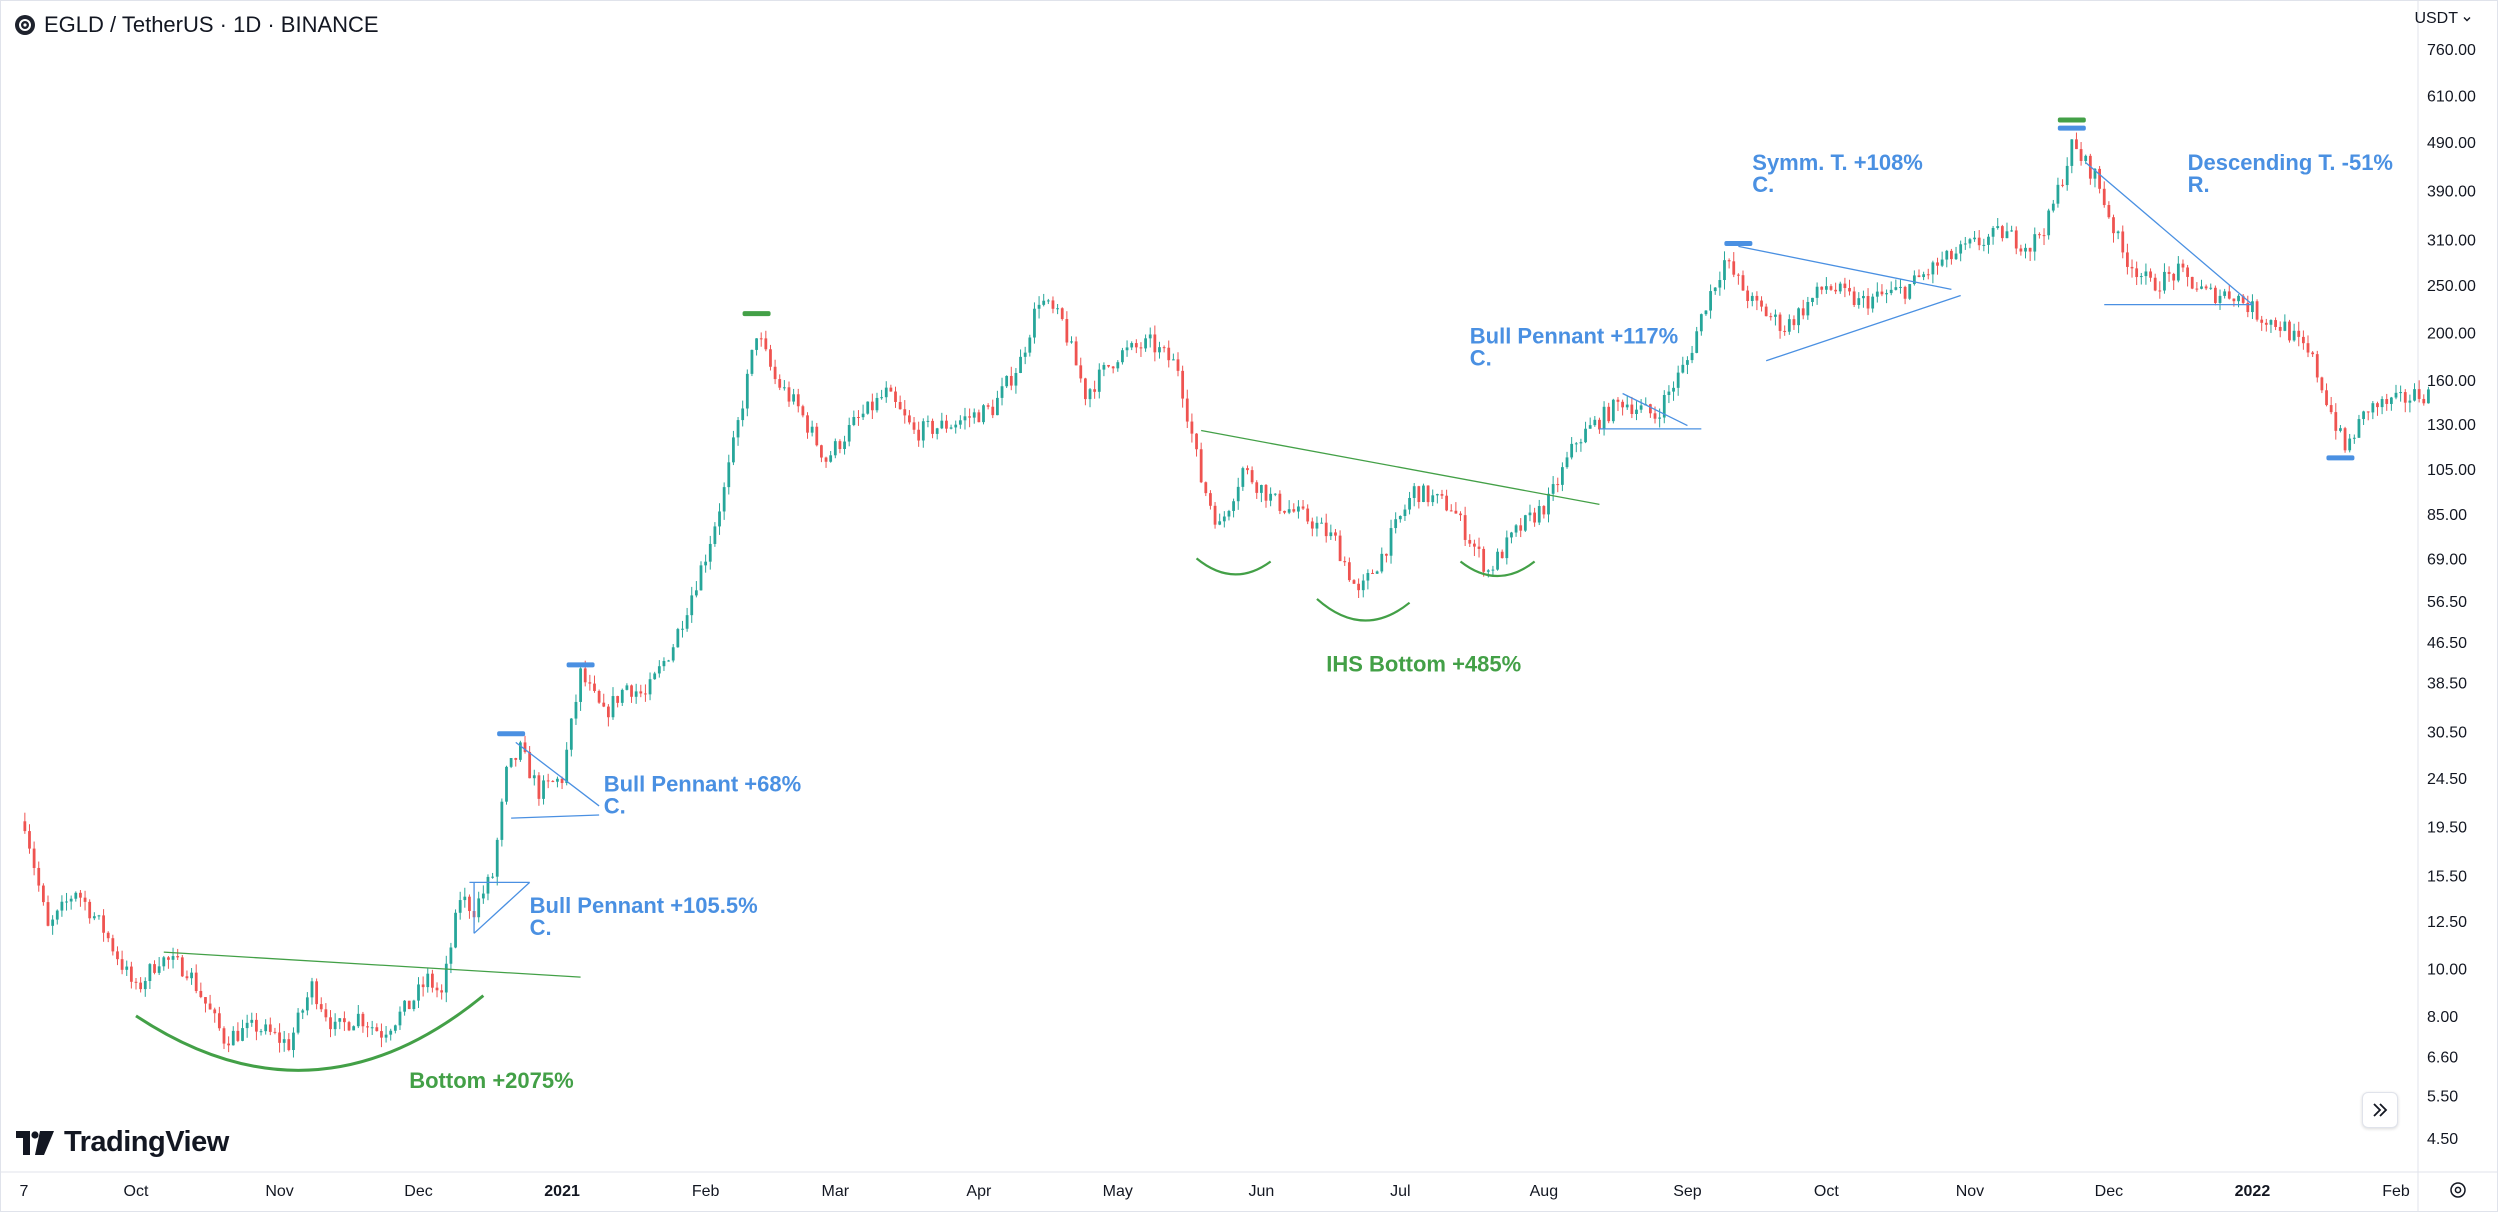 This screenshot has height=1214, width=2500. What do you see at coordinates (1363, 610) in the screenshot?
I see `ihs-head` at bounding box center [1363, 610].